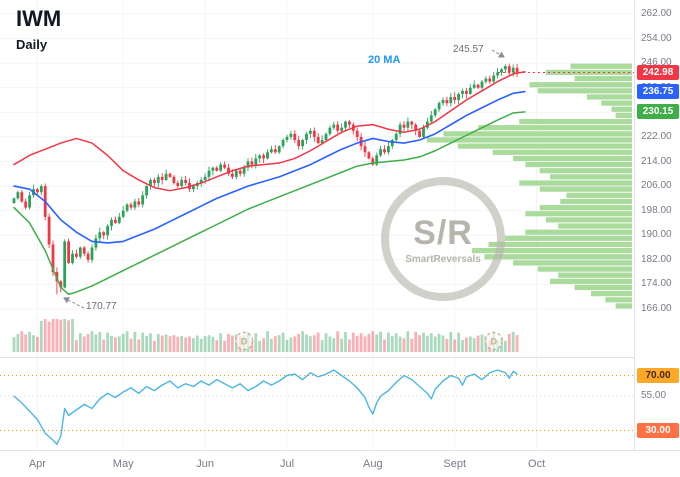  I want to click on time-axis: Apr May Jun Jul Aug Sept Oct, so click(340, 463).